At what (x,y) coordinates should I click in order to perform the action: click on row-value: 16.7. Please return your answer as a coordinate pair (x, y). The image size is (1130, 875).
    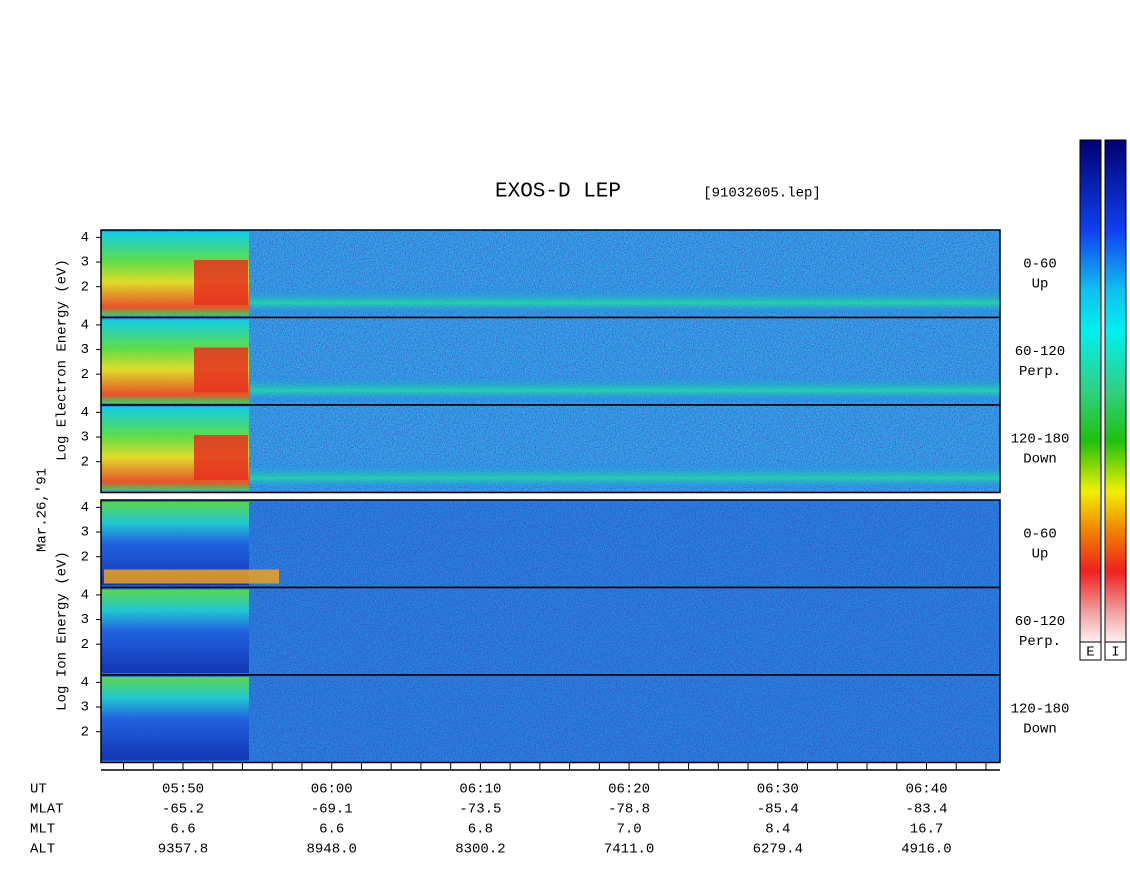
    Looking at the image, I should click on (927, 830).